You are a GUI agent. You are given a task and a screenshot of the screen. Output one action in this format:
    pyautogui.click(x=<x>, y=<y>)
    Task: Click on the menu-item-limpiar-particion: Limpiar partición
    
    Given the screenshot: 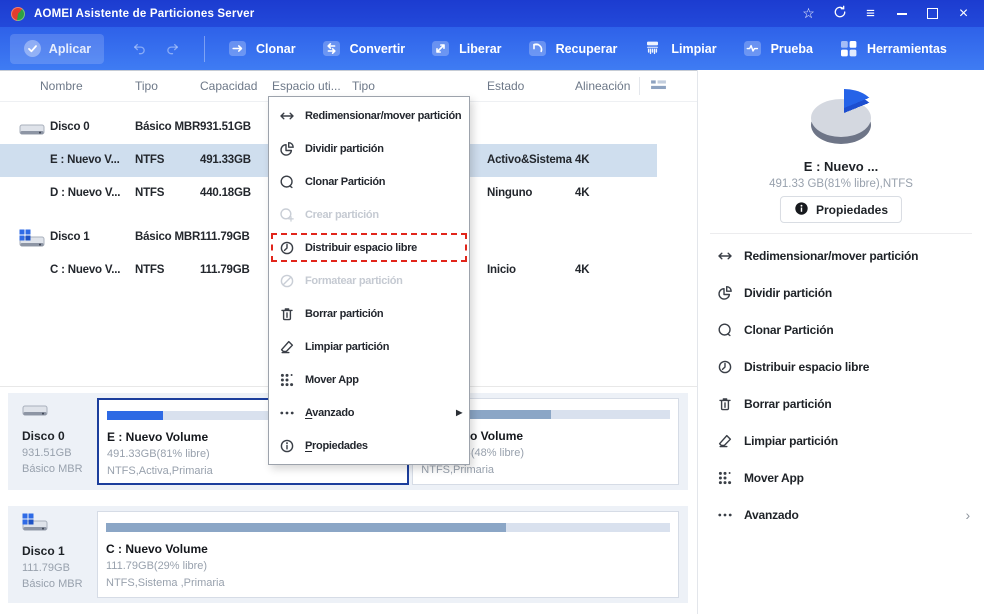 What is the action you would take?
    pyautogui.click(x=369, y=346)
    